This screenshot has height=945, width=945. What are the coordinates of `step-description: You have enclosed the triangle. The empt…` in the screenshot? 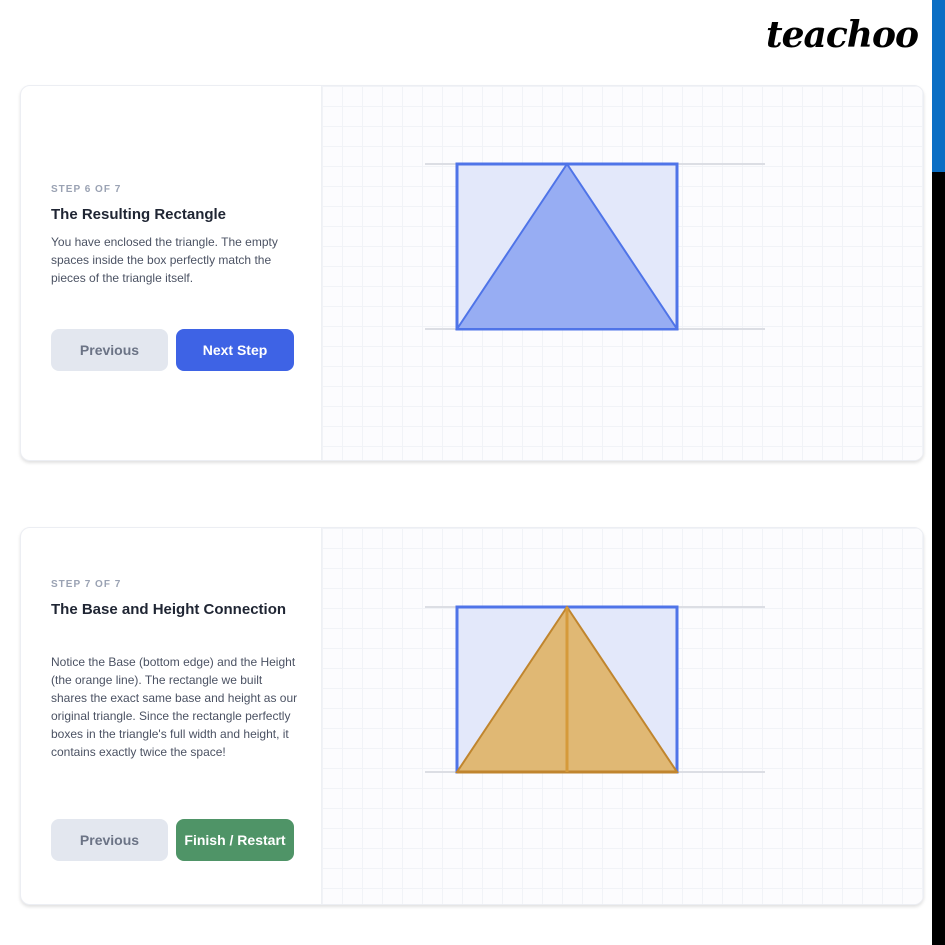 It's located at (164, 260).